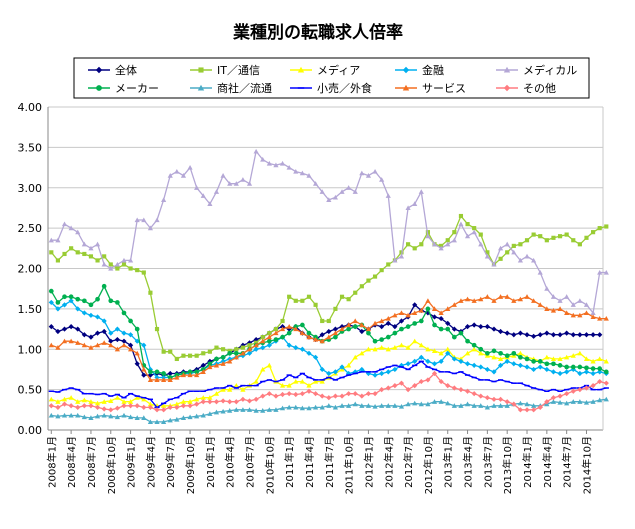 This screenshot has width=635, height=529. What do you see at coordinates (71, 462) in the screenshot?
I see `x-tick-label: 2008年4月` at bounding box center [71, 462].